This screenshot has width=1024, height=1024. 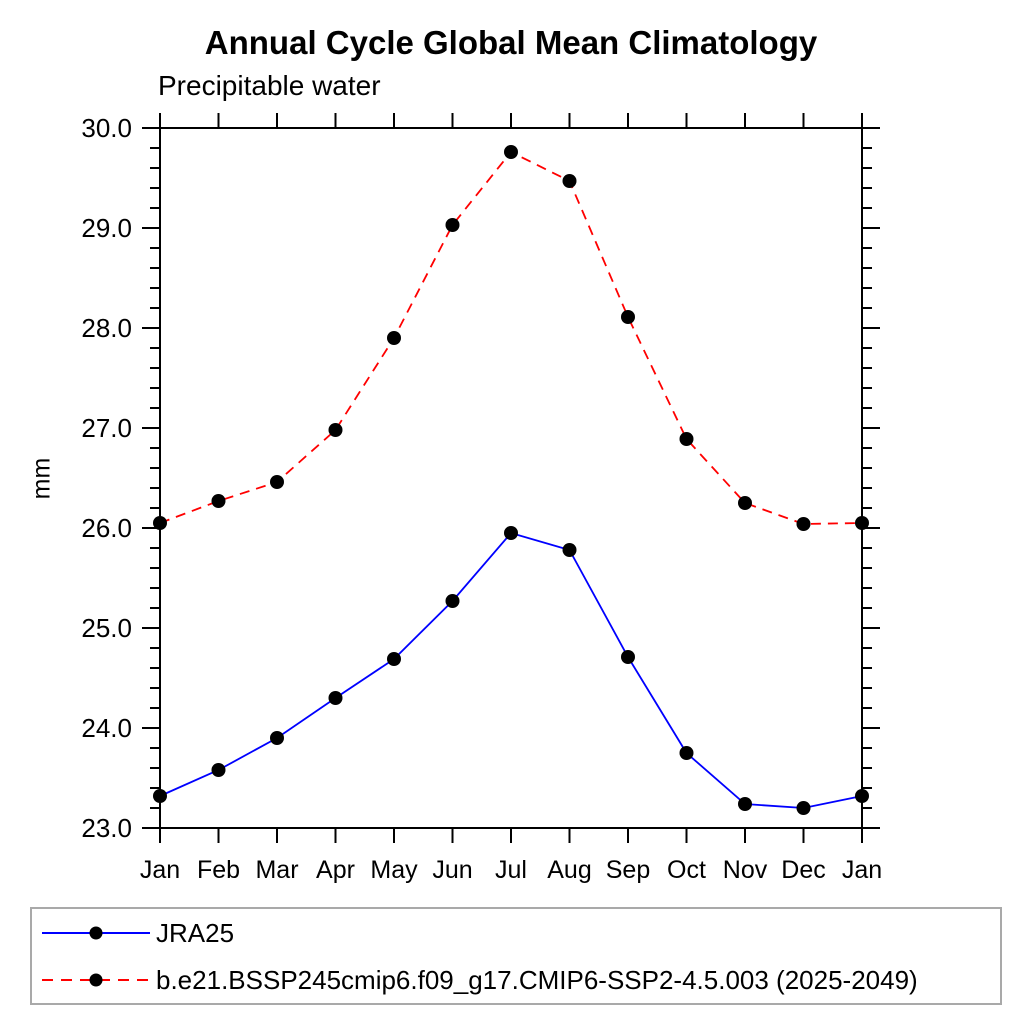 I want to click on y-axis-tick-label: 27.0, so click(x=106, y=428).